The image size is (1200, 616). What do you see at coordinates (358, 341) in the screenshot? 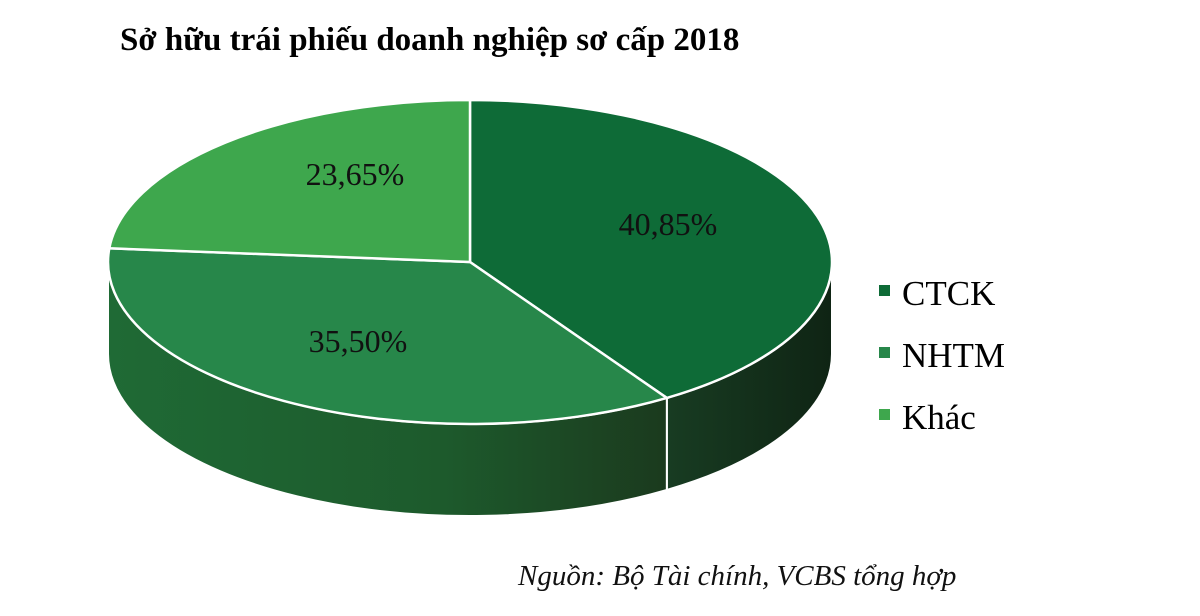
I see `data-label: 35,50%` at bounding box center [358, 341].